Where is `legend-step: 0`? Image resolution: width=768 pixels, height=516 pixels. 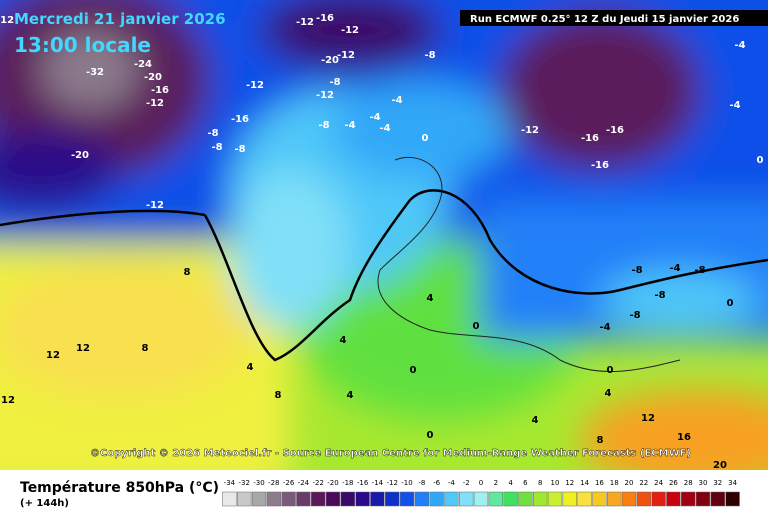
legend-step: 0 is located at coordinates (481, 483).